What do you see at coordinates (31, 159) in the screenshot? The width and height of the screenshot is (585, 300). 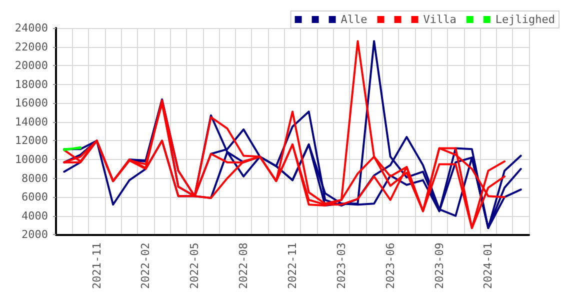 I see `y-tick-label: 10000` at bounding box center [31, 159].